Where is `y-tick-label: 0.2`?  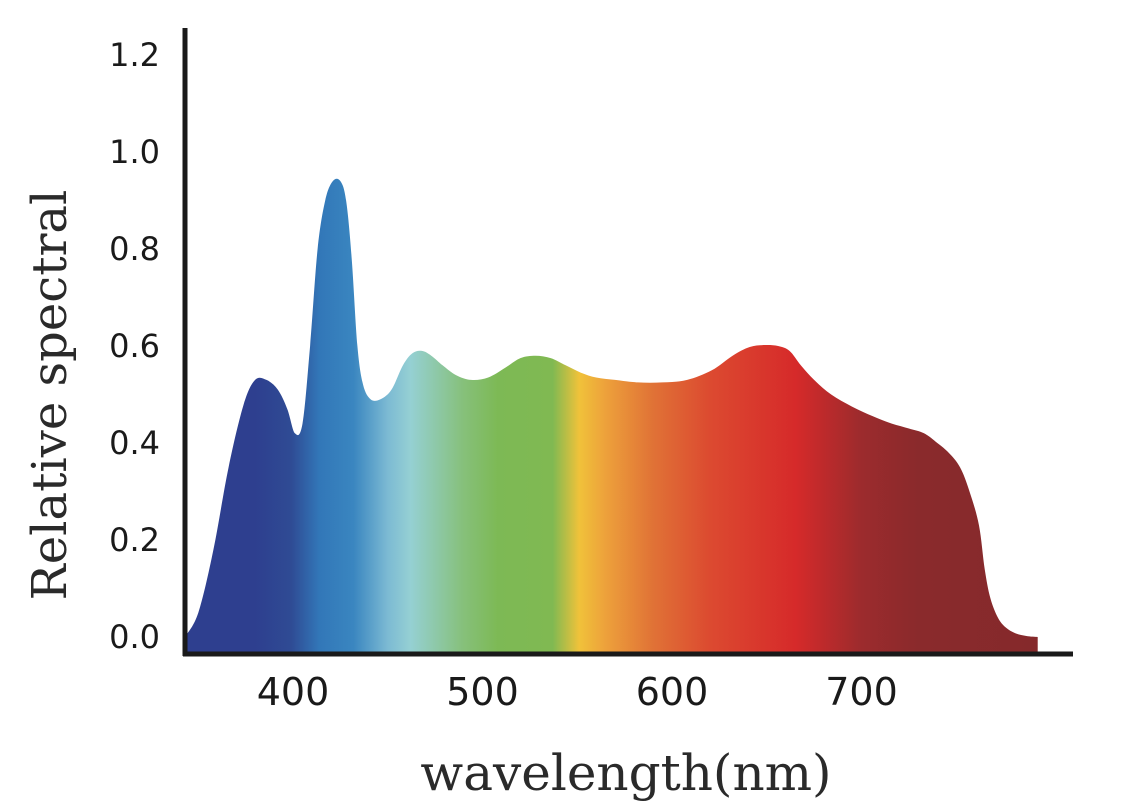
y-tick-label: 0.2 is located at coordinates (134, 540).